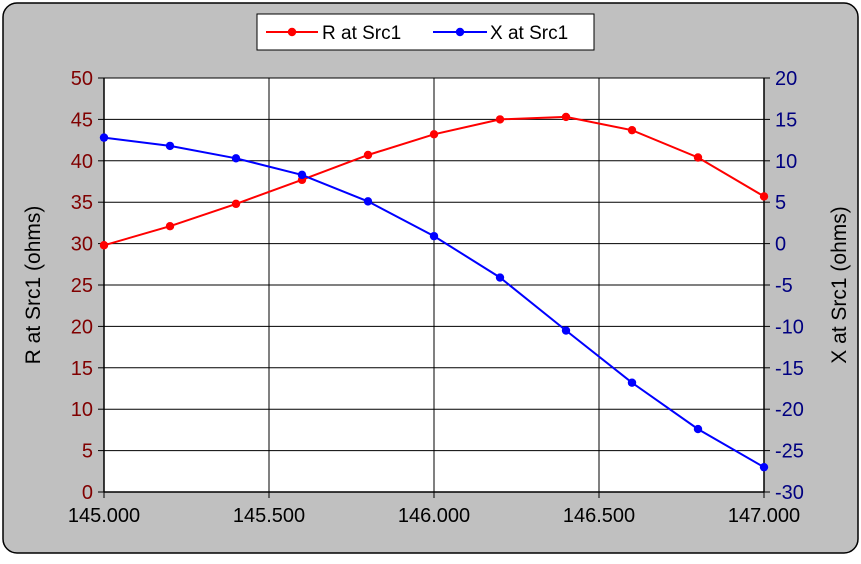  I want to click on y-left-tick-label: 40, so click(82, 162).